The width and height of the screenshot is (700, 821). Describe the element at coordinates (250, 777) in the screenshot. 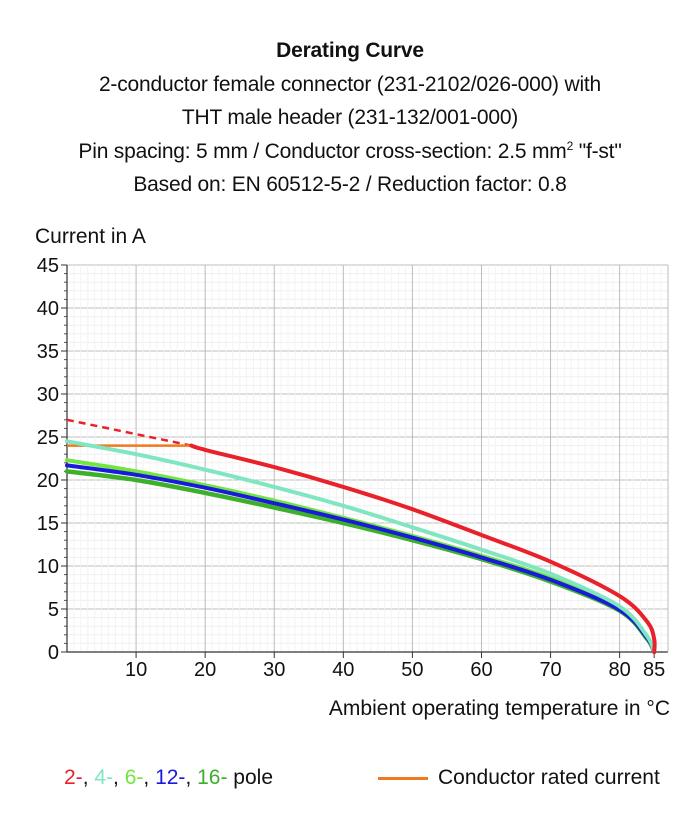

I see `legend-pole-item: pole` at that location.